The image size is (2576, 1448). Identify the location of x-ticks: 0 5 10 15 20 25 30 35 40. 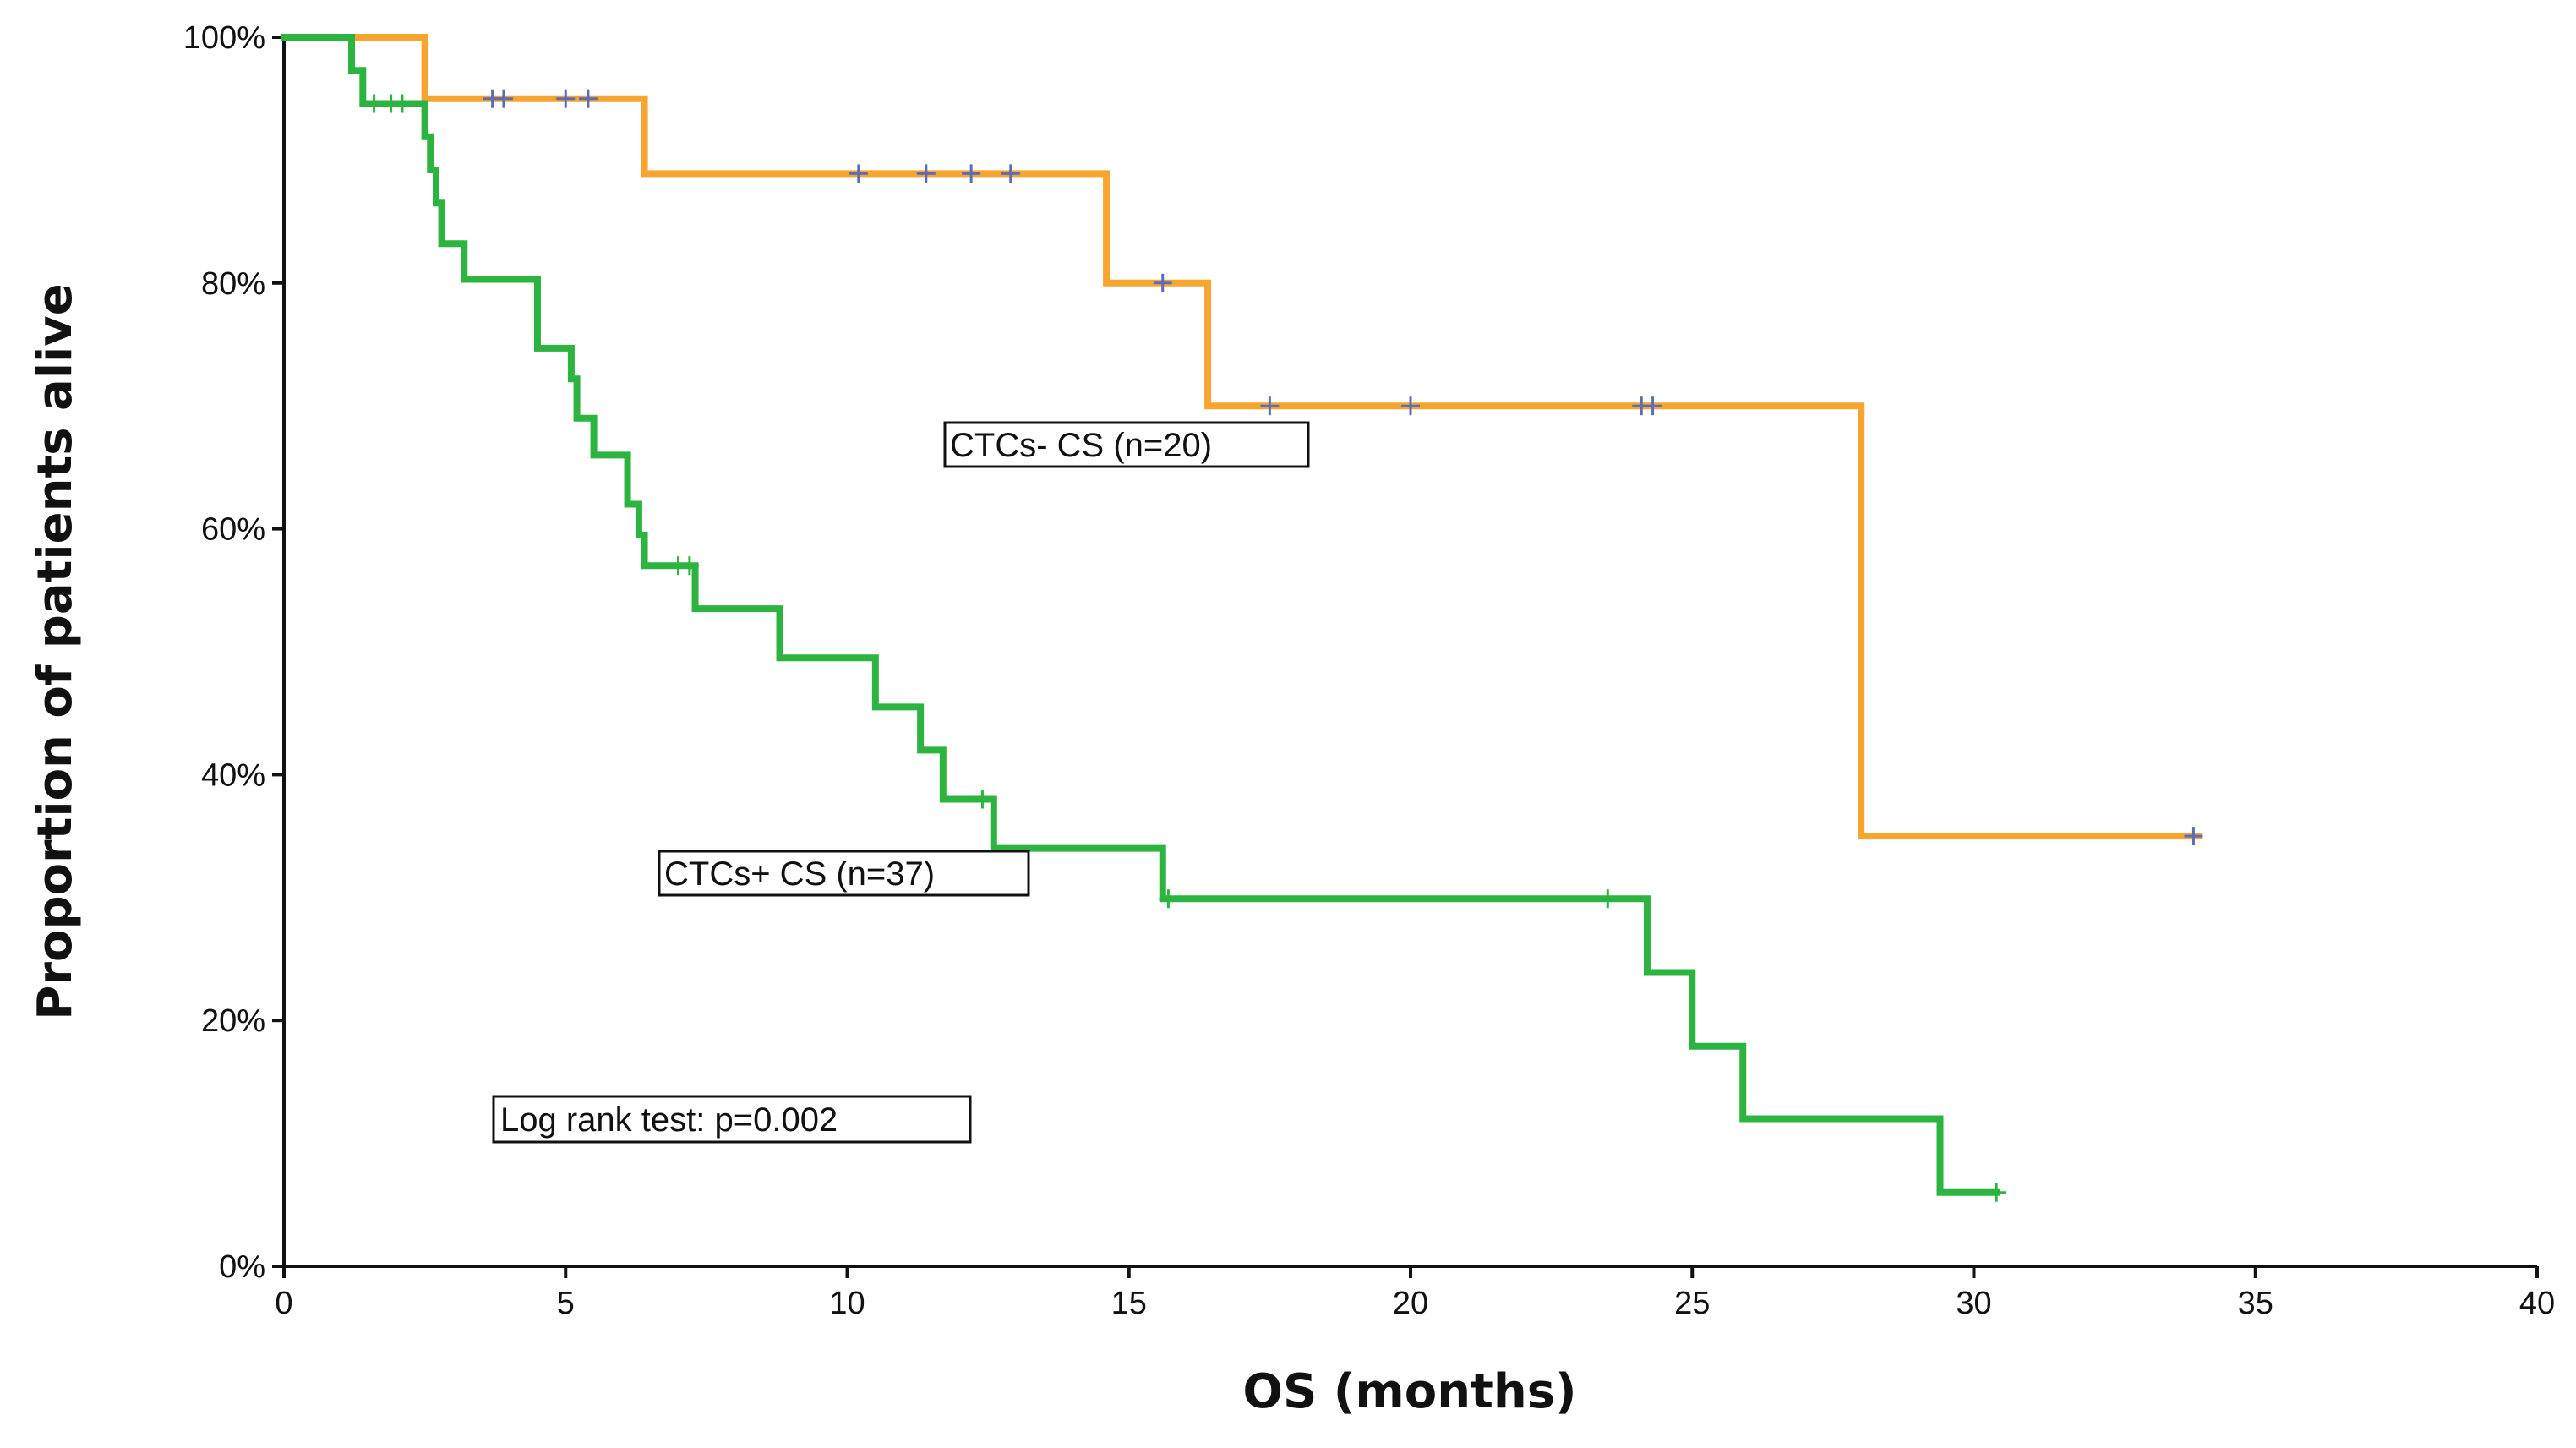
(1415, 1293).